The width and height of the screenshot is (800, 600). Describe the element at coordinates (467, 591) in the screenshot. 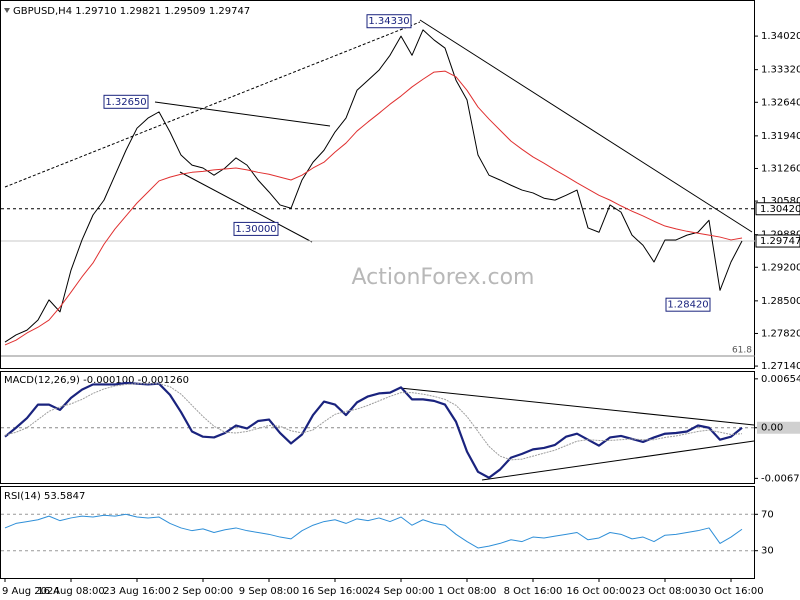

I see `x-tick-label: 1 Oct 08:00` at that location.